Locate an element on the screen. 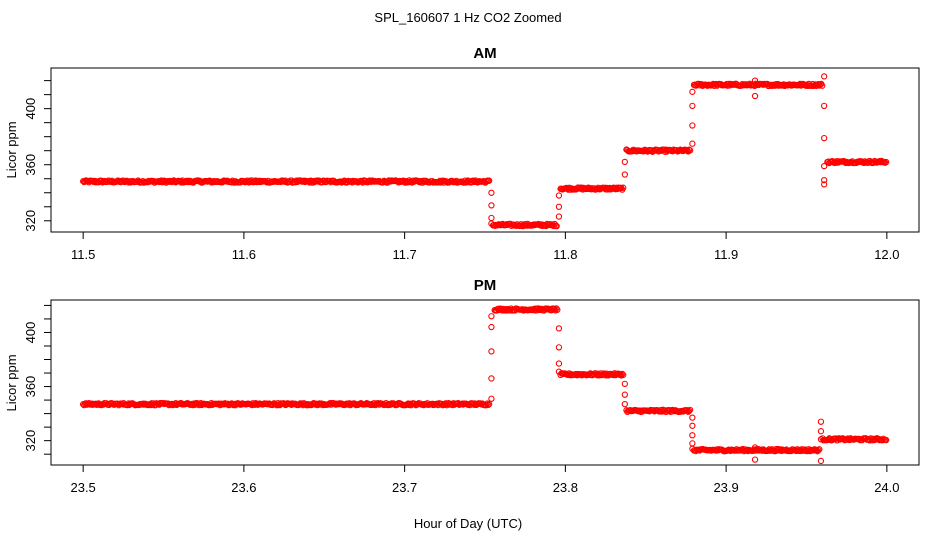  am-x-tick-label: 11.5 is located at coordinates (83, 254).